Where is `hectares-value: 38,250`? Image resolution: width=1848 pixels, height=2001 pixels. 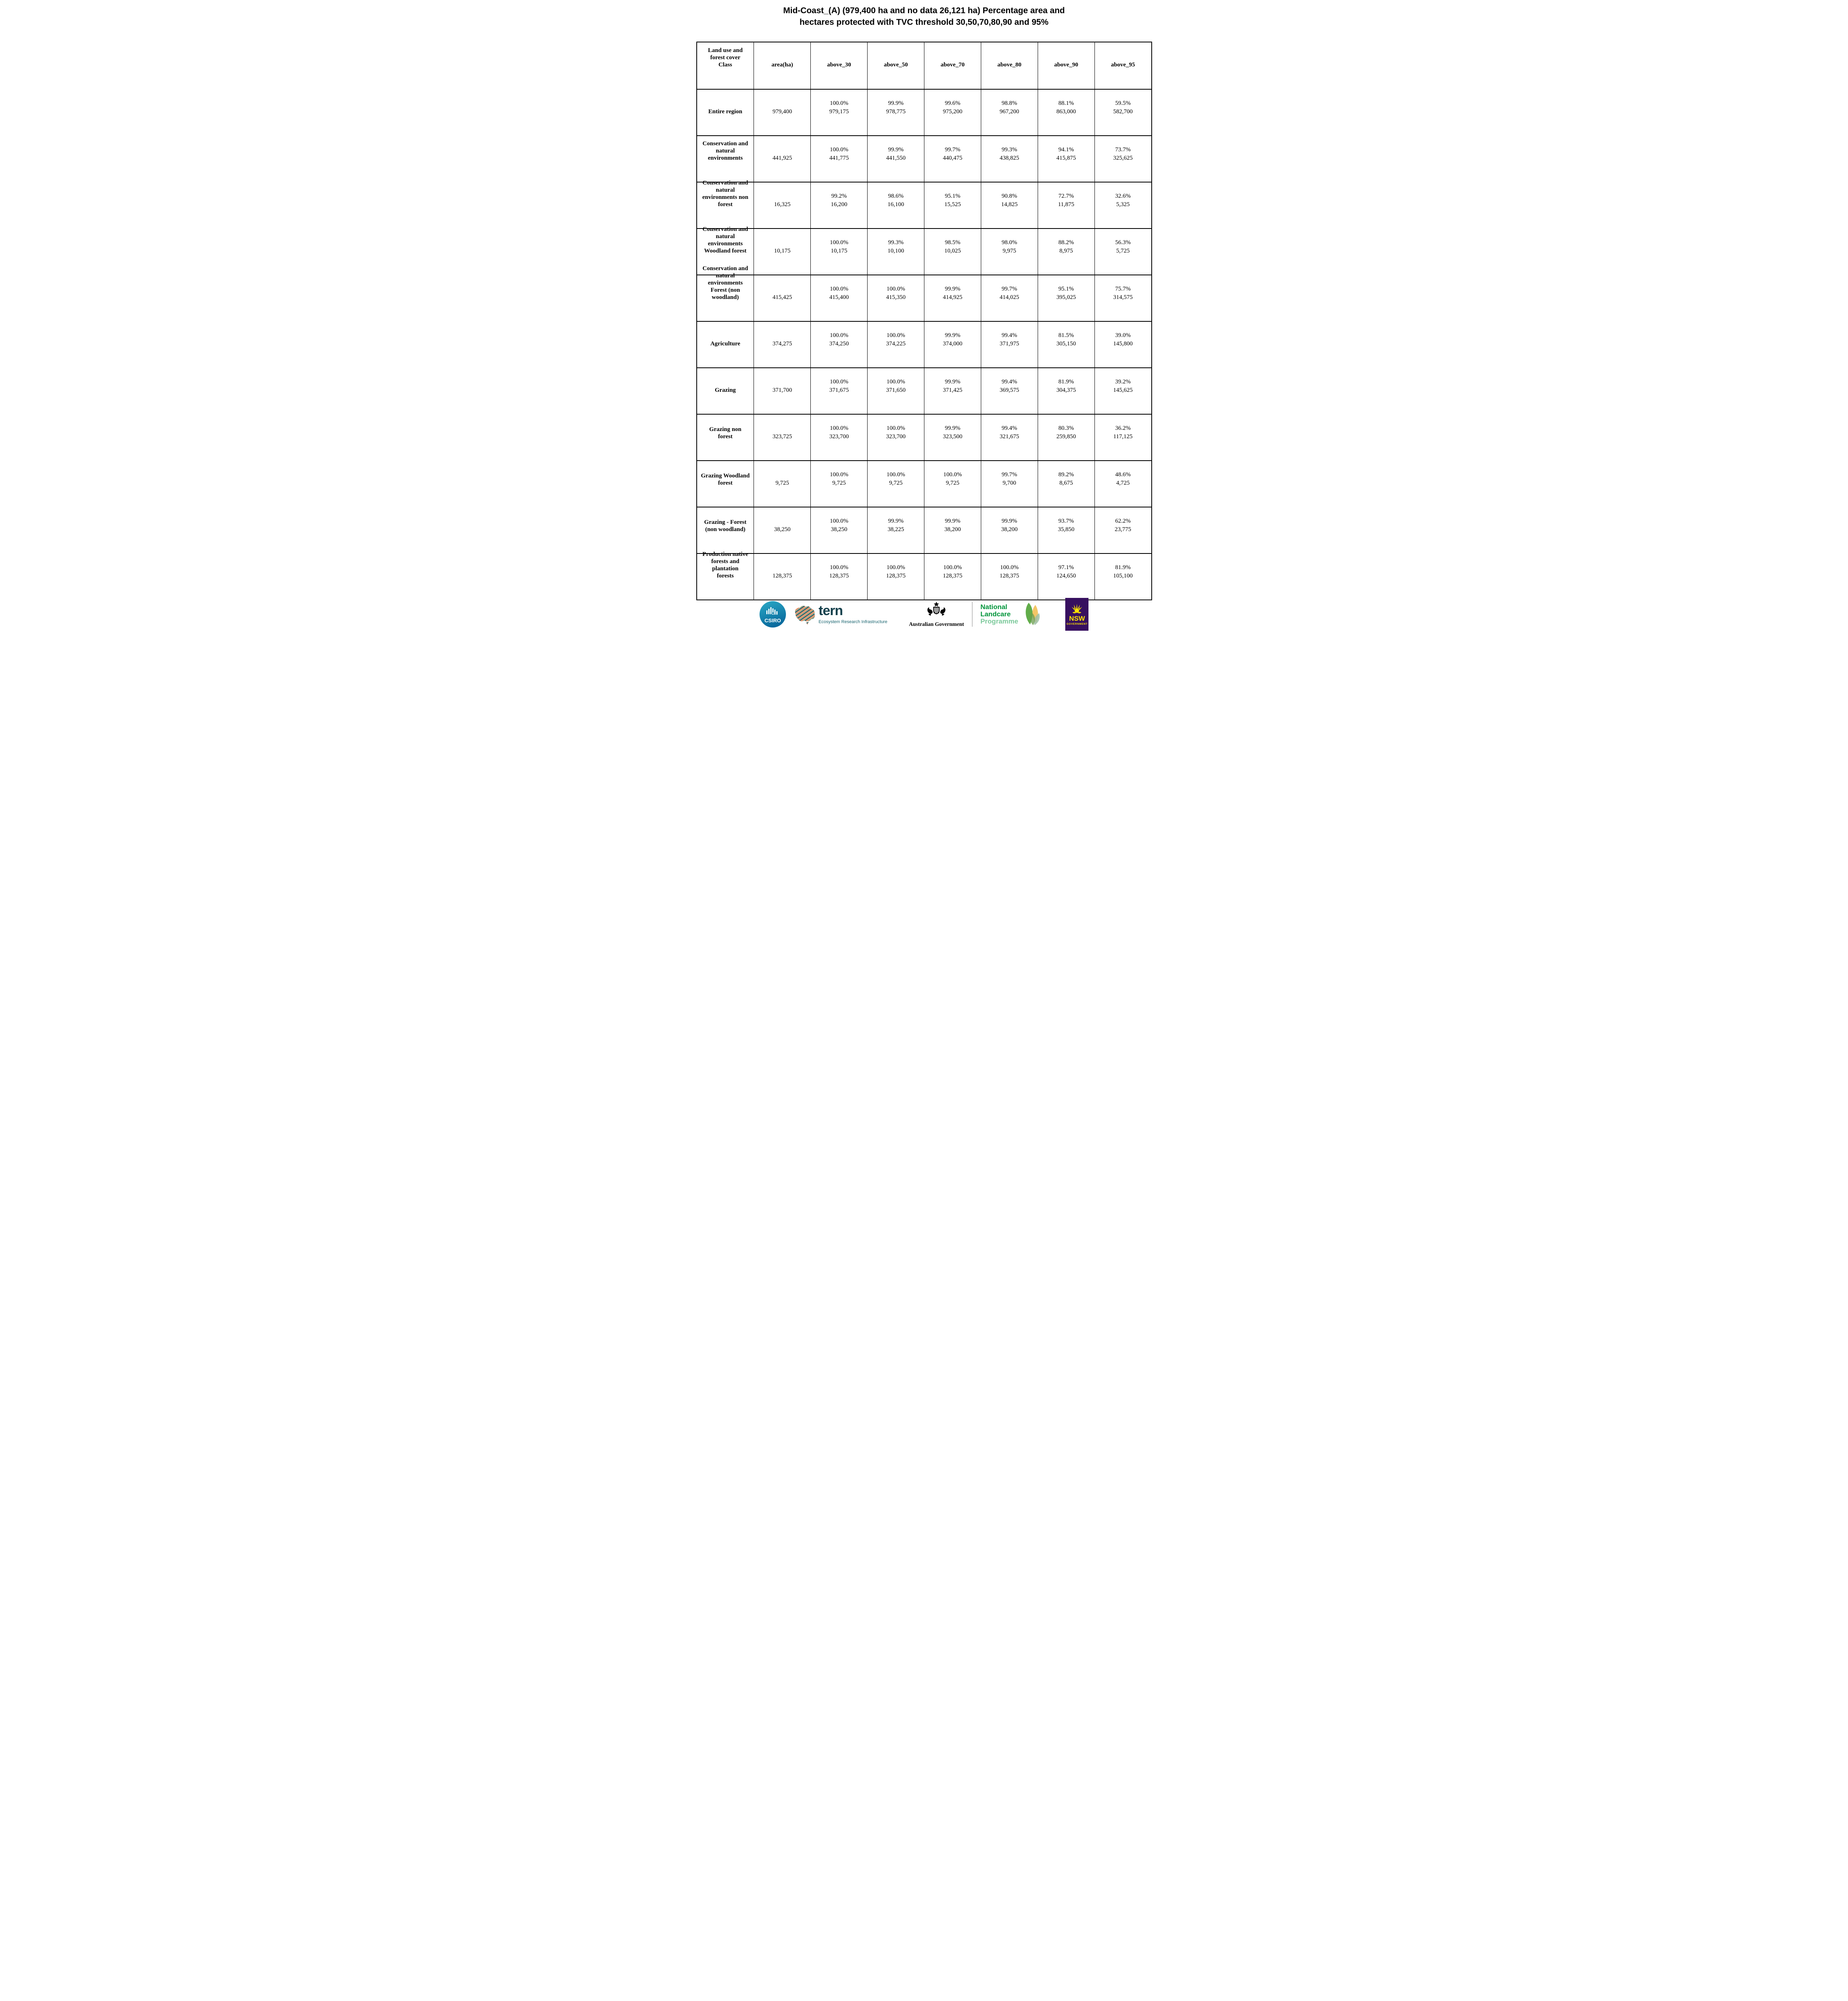
hectares-value: 38,250 is located at coordinates (839, 529).